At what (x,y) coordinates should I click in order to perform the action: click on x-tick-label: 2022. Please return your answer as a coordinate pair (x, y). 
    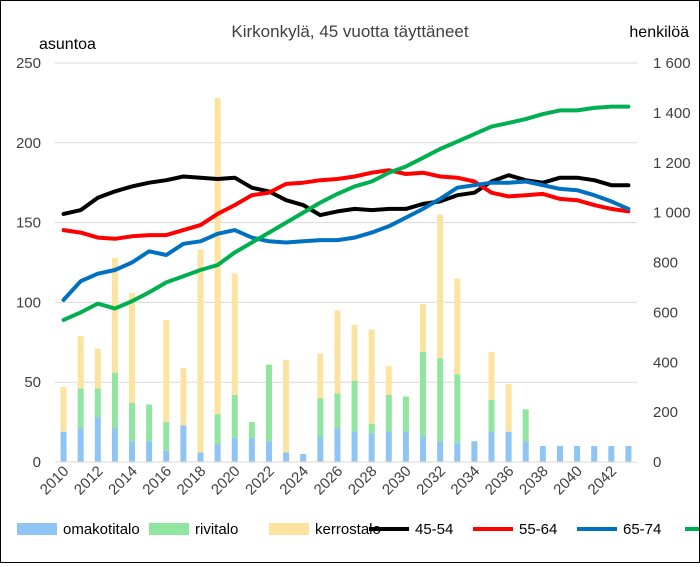
    Looking at the image, I should click on (260, 481).